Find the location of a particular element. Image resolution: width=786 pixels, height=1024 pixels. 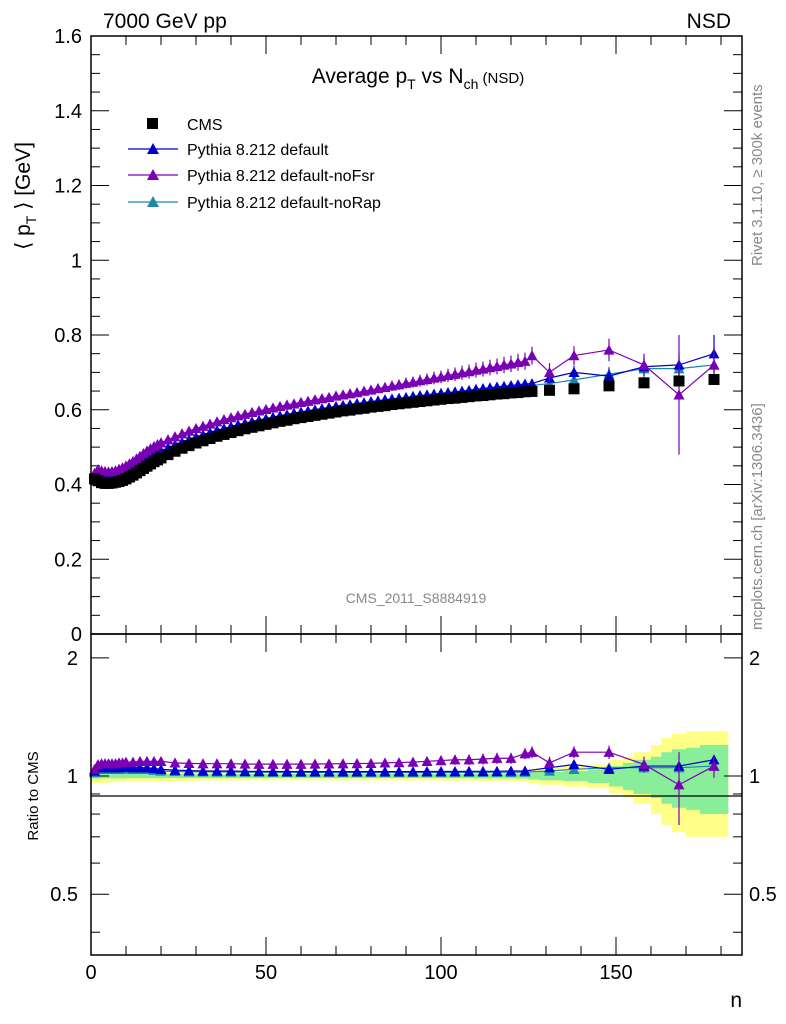

main-series-layer is located at coordinates (404, 412).